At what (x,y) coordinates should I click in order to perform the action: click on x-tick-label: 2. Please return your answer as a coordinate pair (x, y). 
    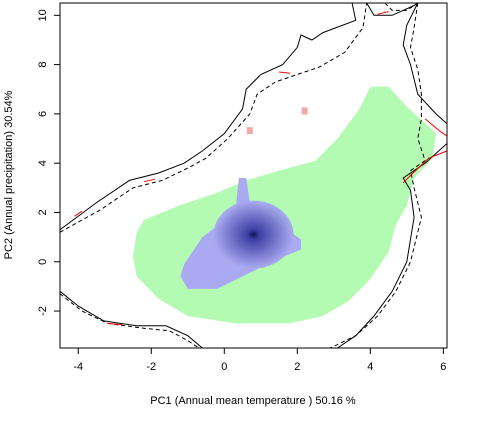
    Looking at the image, I should click on (297, 367).